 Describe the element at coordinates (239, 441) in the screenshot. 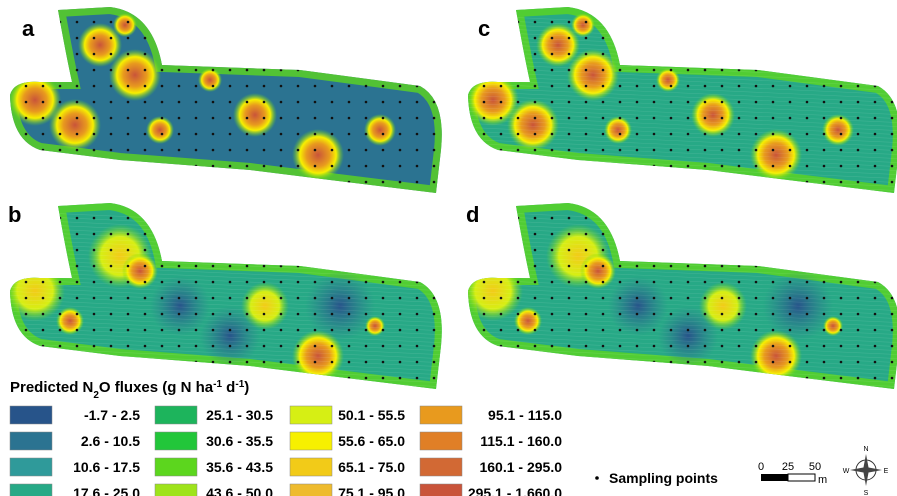

I see `legend-label: 30.6 - 35.5` at that location.